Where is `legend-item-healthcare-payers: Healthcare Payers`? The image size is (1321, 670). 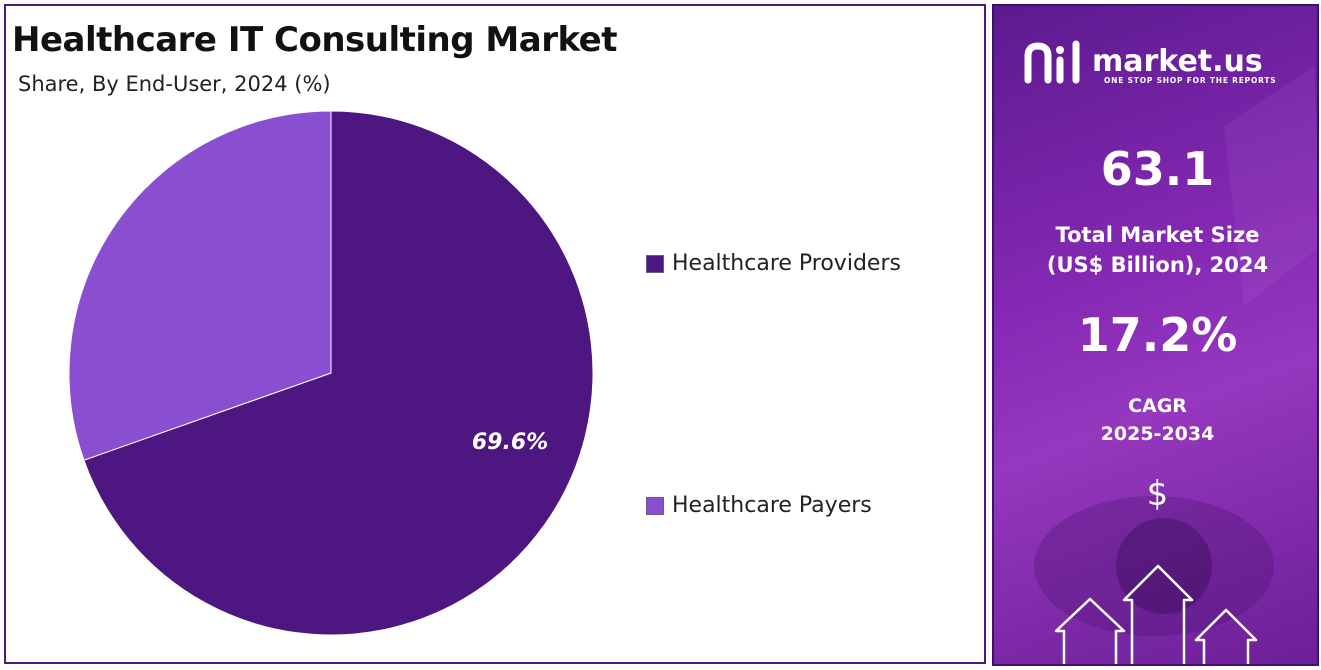
legend-item-healthcare-payers: Healthcare Payers is located at coordinates (759, 505).